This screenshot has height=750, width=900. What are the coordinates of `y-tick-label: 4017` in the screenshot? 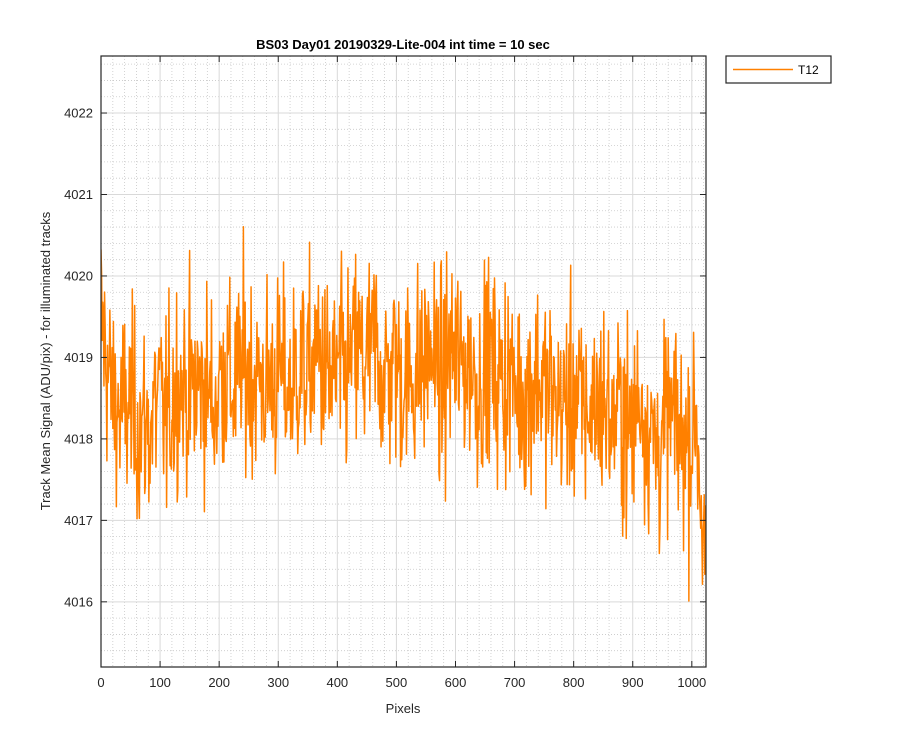 It's located at (78, 520).